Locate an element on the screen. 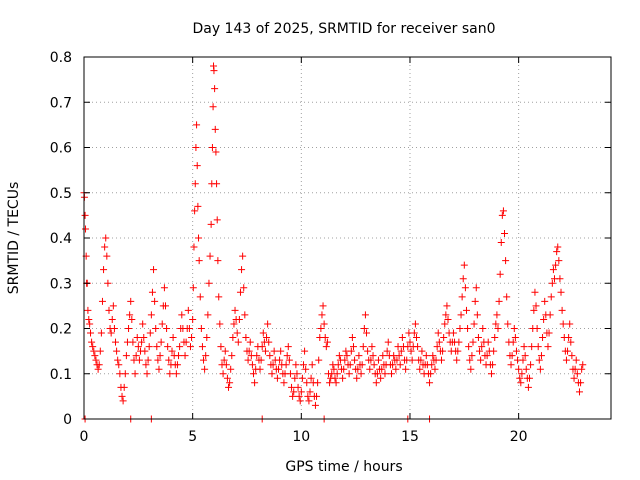  x-tick-label: 5 is located at coordinates (192, 437).